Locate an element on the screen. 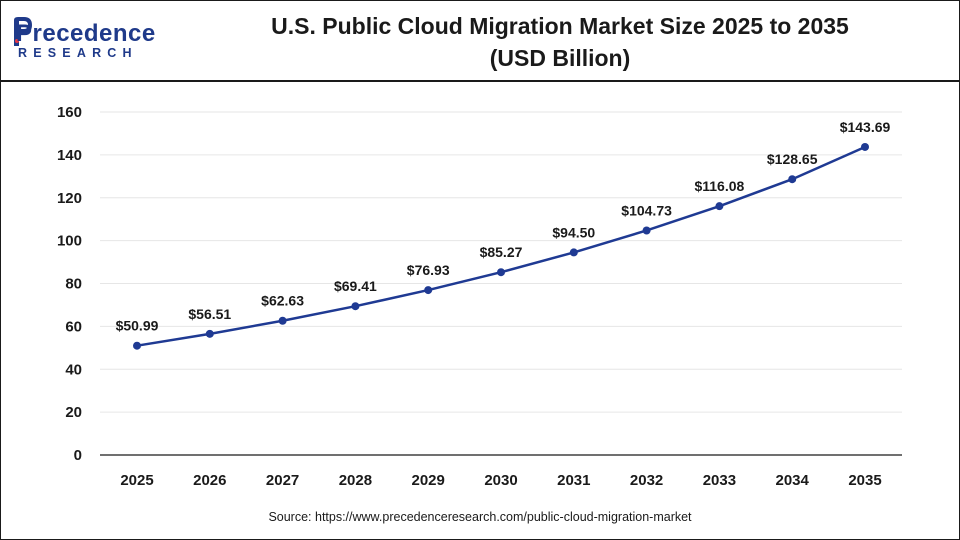  y-tick-label: 100 is located at coordinates (69, 241).